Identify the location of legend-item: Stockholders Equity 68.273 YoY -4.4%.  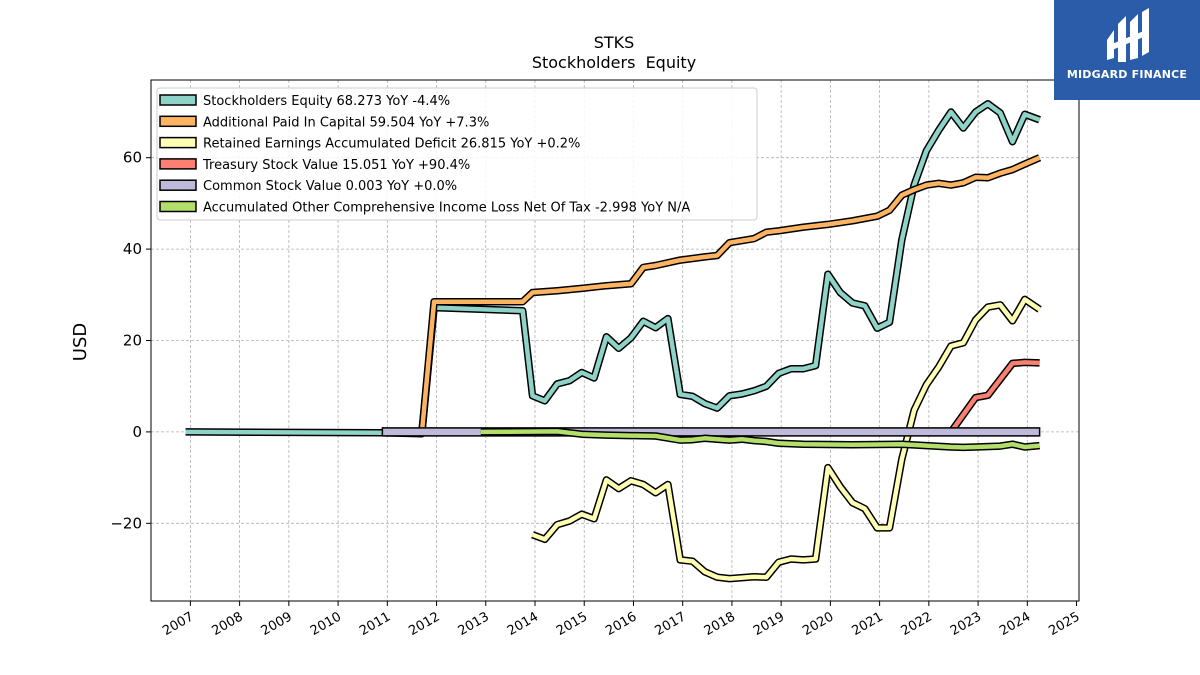
(304, 101).